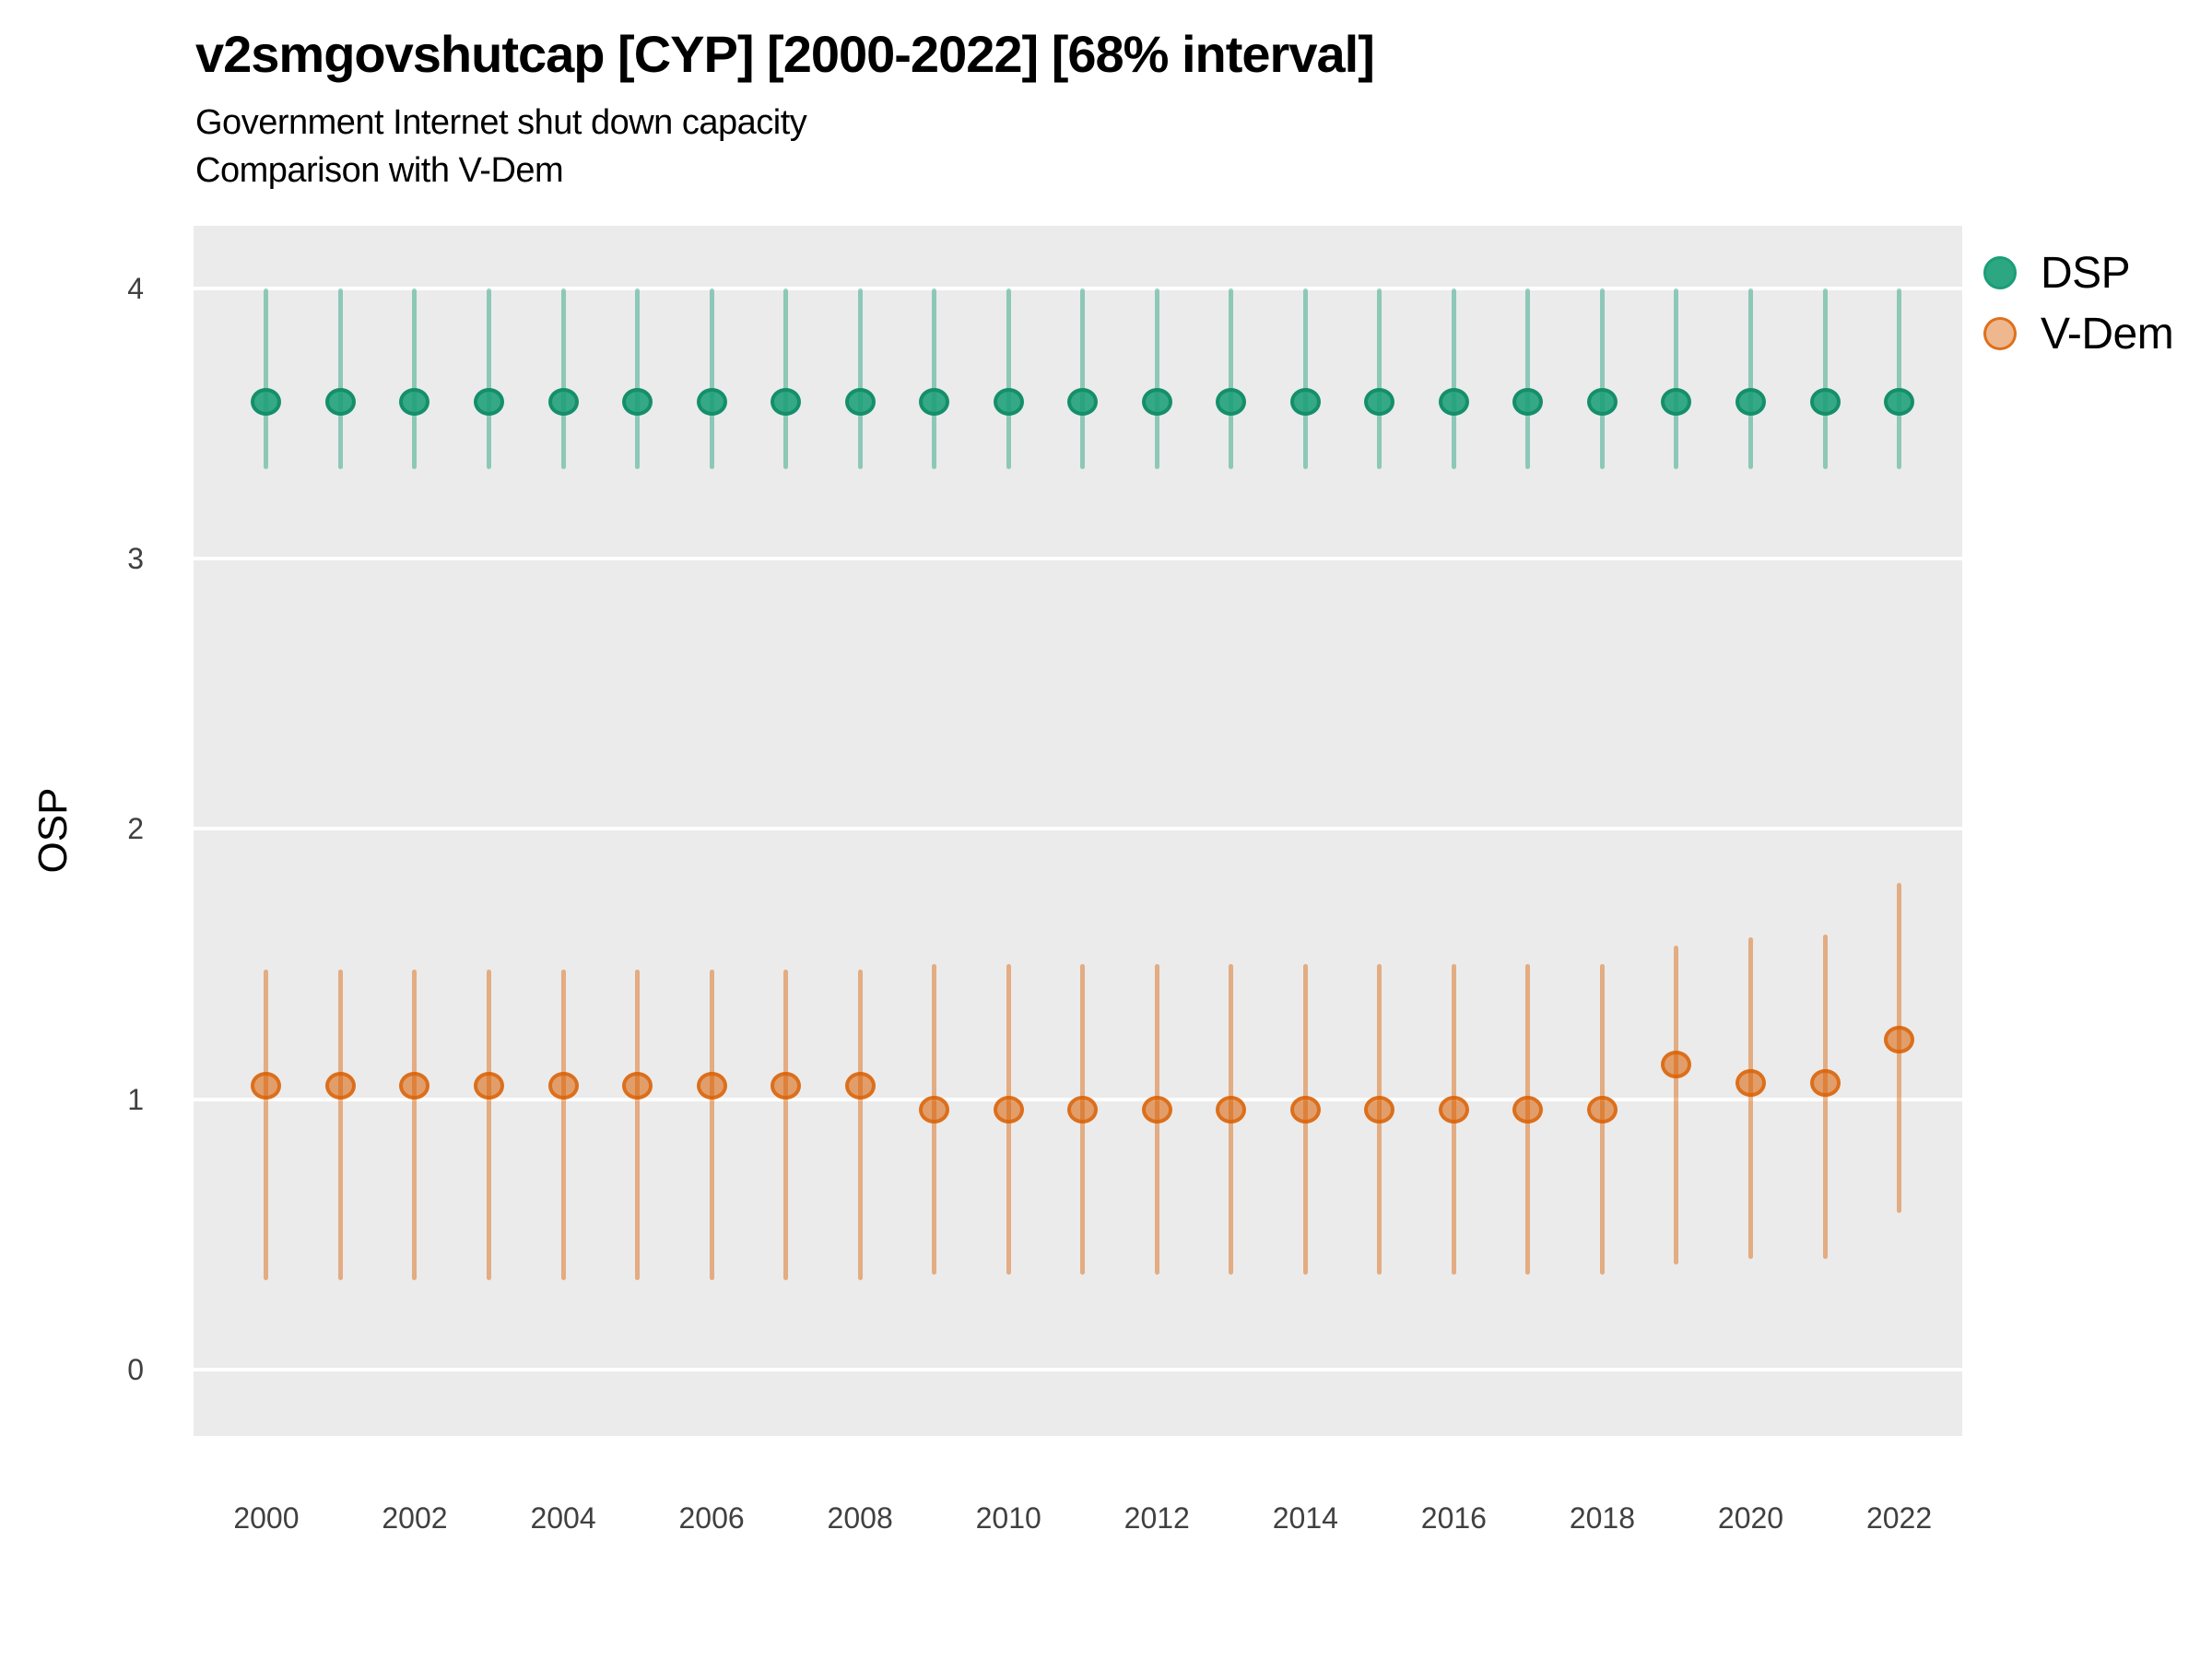 This screenshot has width=2212, height=1659. I want to click on x-tick-label: 2006, so click(711, 1518).